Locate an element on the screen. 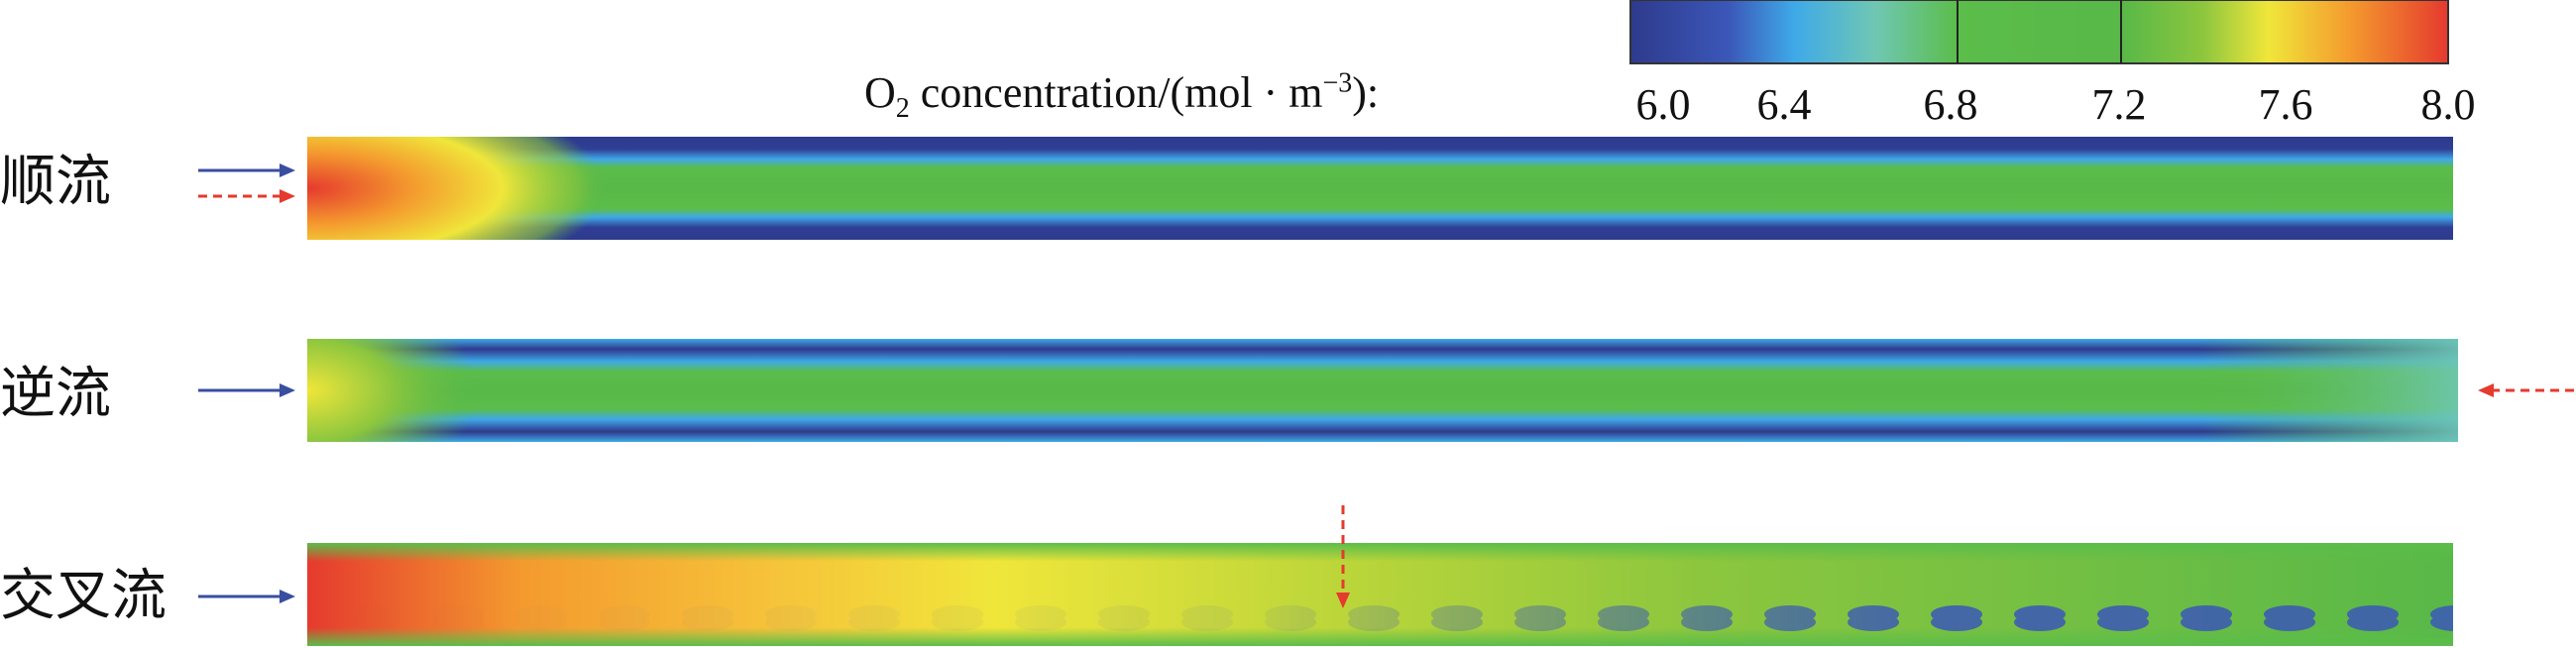 The height and width of the screenshot is (648, 2576). colorbar-tick: 6.0 is located at coordinates (1663, 105).